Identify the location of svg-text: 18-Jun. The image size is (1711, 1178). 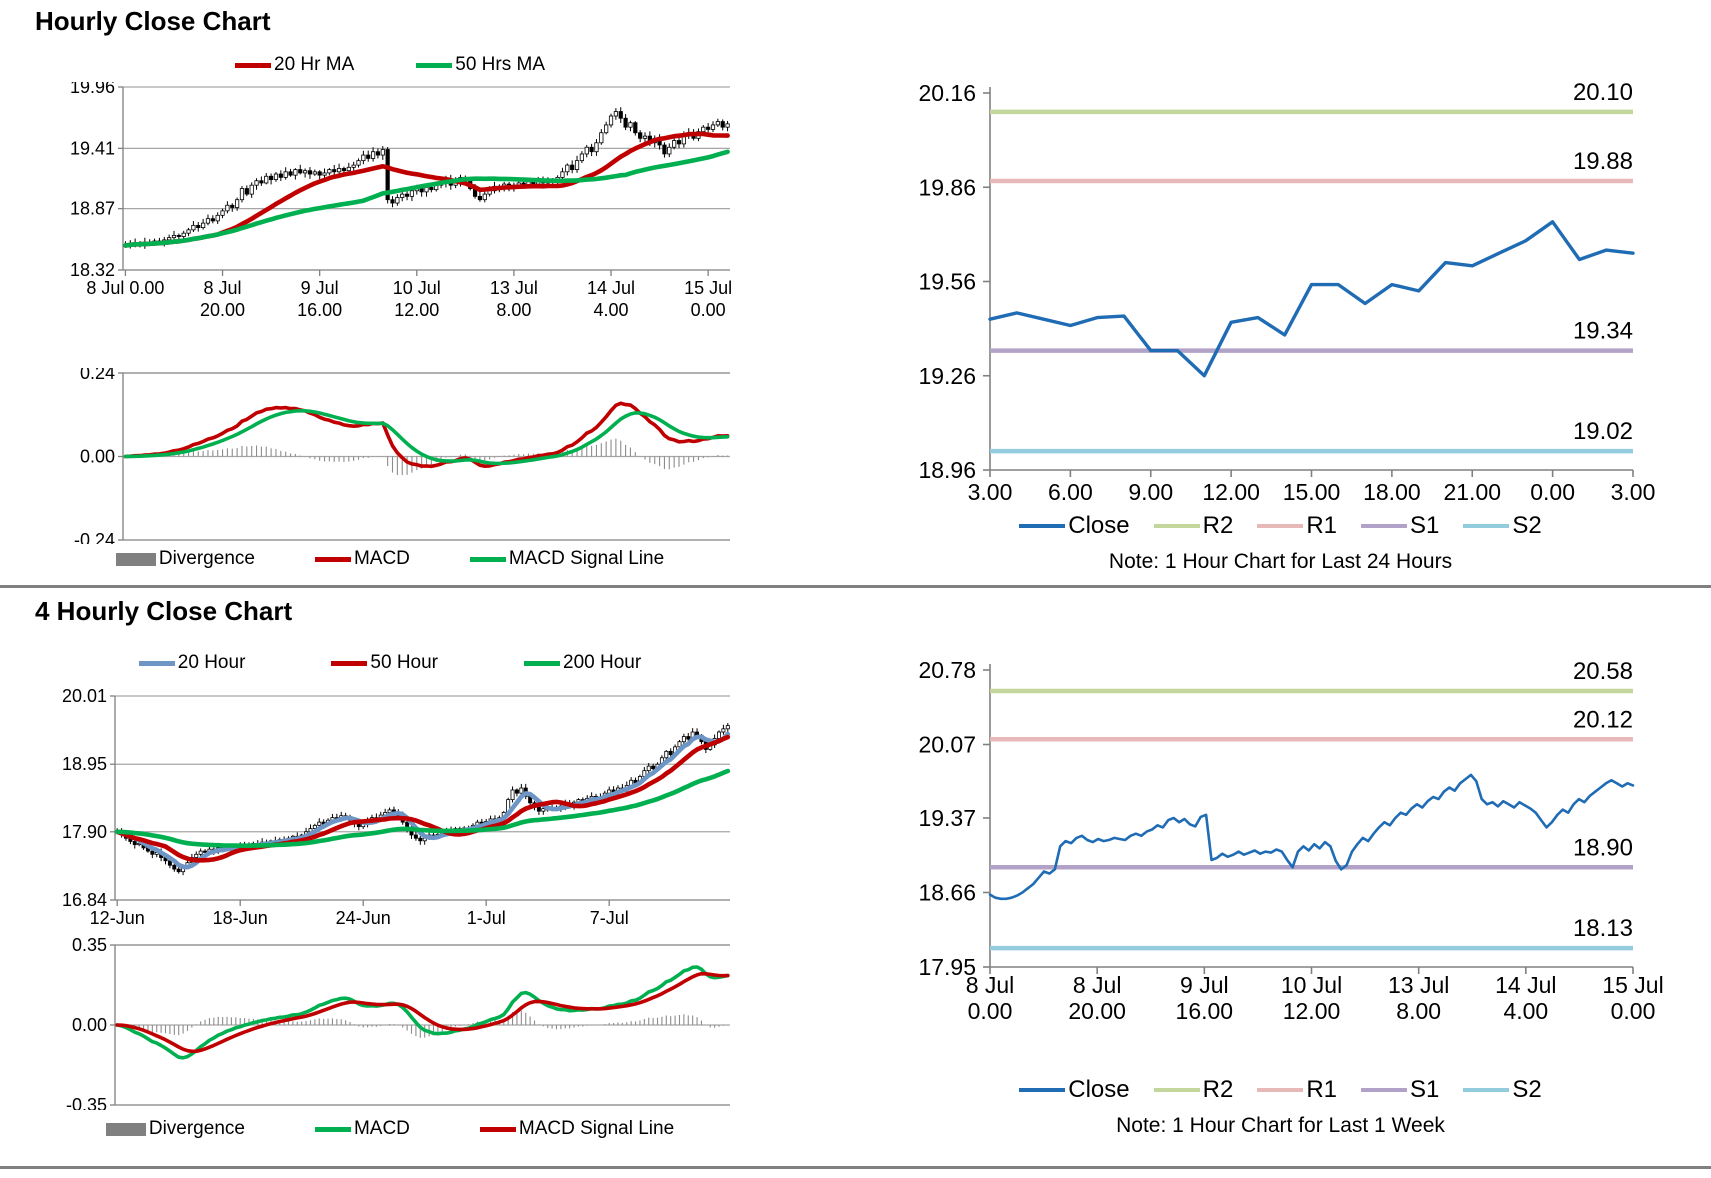
(240, 918).